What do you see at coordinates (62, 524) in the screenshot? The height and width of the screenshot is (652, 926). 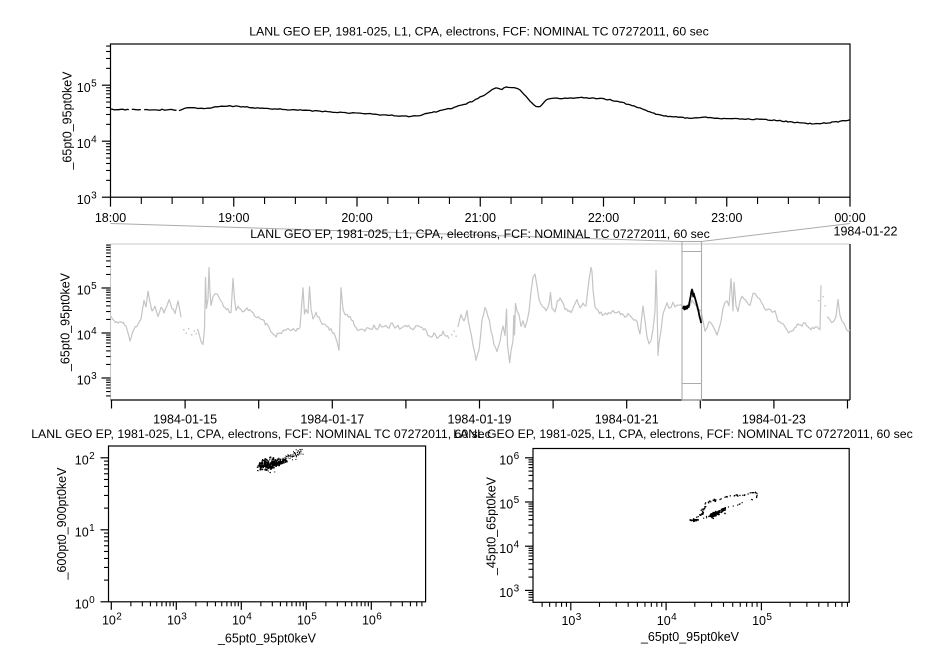 I see `svg-text: _600pt0_900pt0keV` at bounding box center [62, 524].